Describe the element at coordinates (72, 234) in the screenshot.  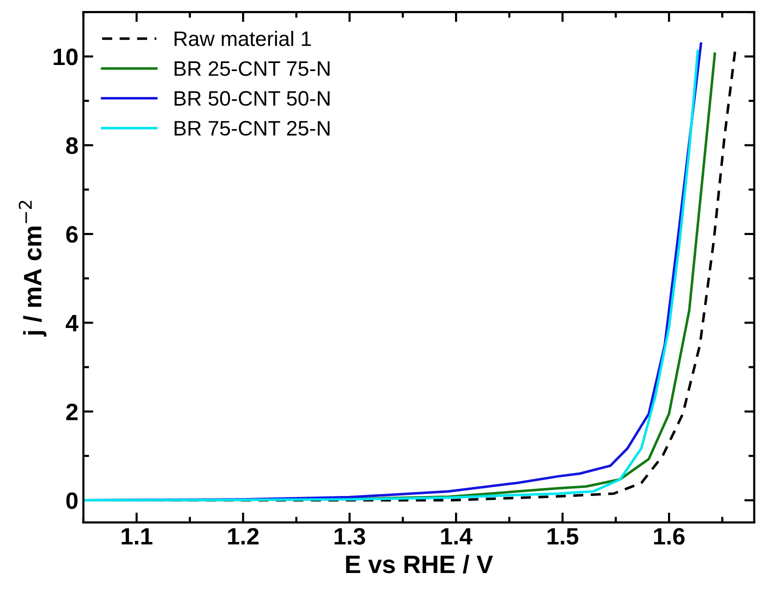
I see `y-tick-label: 6` at that location.